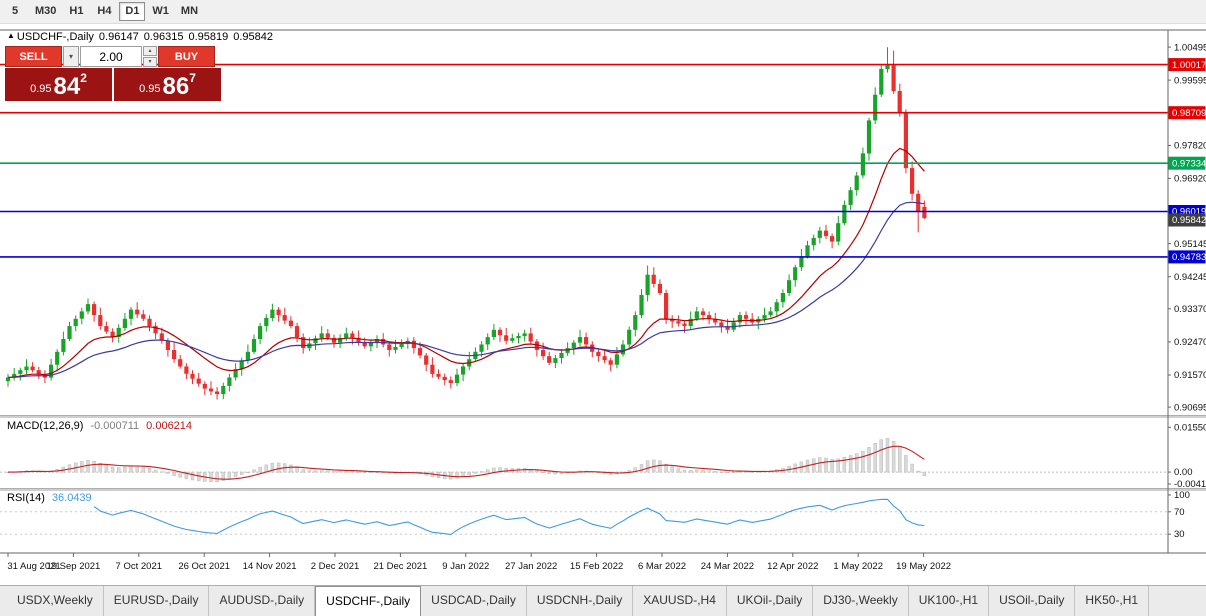 This screenshot has width=1206, height=616. I want to click on macd-main-value: -0.000711, so click(115, 426).